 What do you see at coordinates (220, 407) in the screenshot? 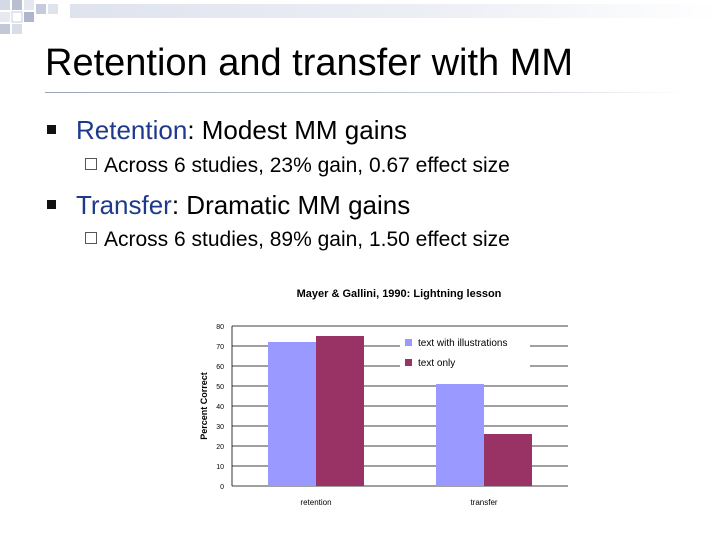
I see `y-tick-label: 40` at bounding box center [220, 407].